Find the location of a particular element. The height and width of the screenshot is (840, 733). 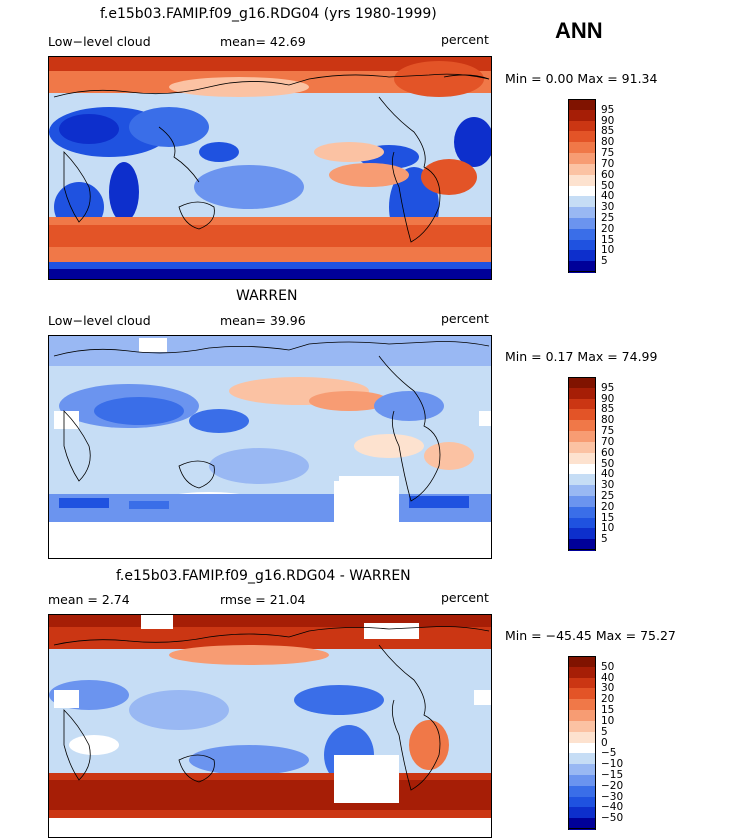

panel1-colorbar: 95 90 85 80 75 70 60 50 40 30 25 20 15 10 5 is located at coordinates (591, 186).